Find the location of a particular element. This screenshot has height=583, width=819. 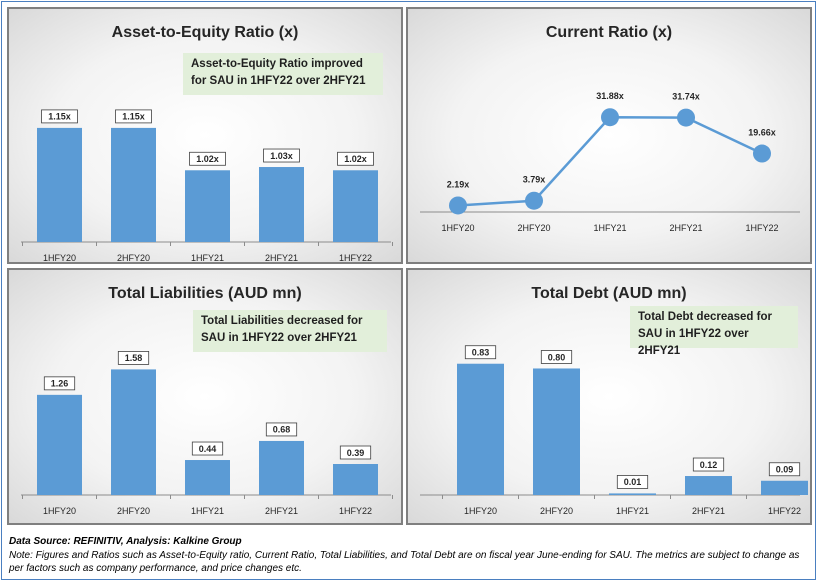

chart-title: Total Liabilities (AUD mn) is located at coordinates (205, 293).